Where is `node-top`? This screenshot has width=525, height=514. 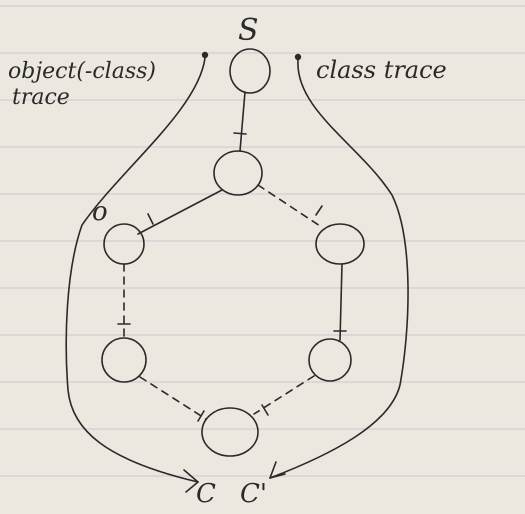
node-top is located at coordinates (238, 173).